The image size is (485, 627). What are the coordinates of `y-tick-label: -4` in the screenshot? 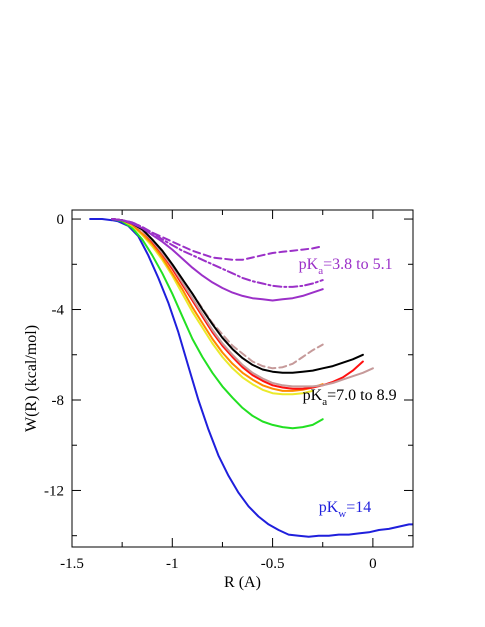 It's located at (58, 311).